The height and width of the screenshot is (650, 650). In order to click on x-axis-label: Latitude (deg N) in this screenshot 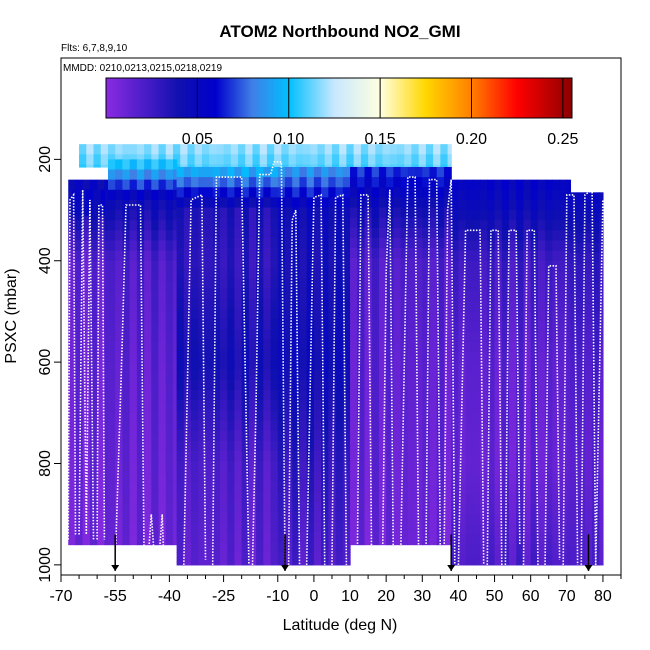, I will do `click(340, 625)`.